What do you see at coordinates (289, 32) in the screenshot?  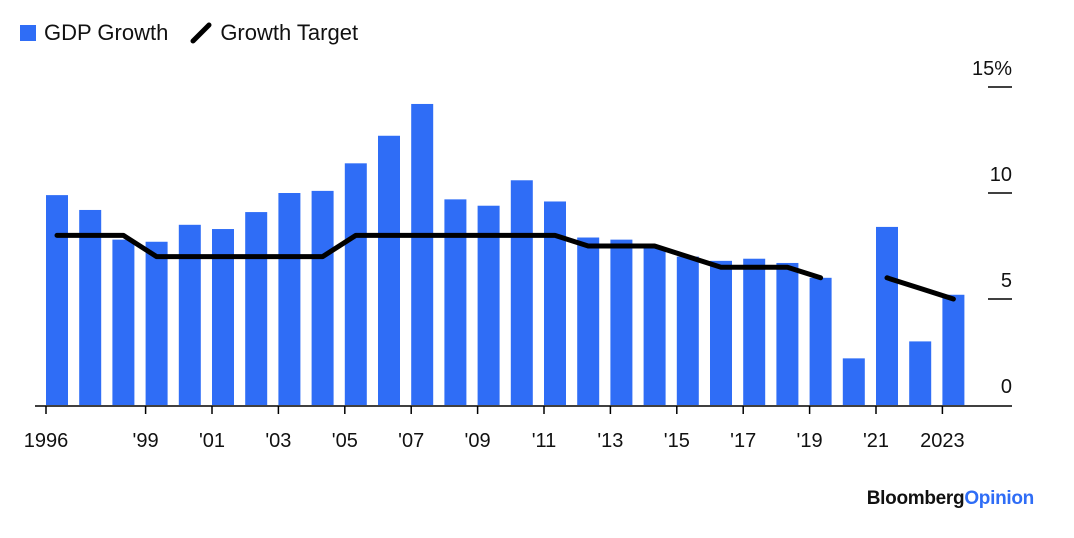 I see `legend-label-growth-target: Growth Target` at bounding box center [289, 32].